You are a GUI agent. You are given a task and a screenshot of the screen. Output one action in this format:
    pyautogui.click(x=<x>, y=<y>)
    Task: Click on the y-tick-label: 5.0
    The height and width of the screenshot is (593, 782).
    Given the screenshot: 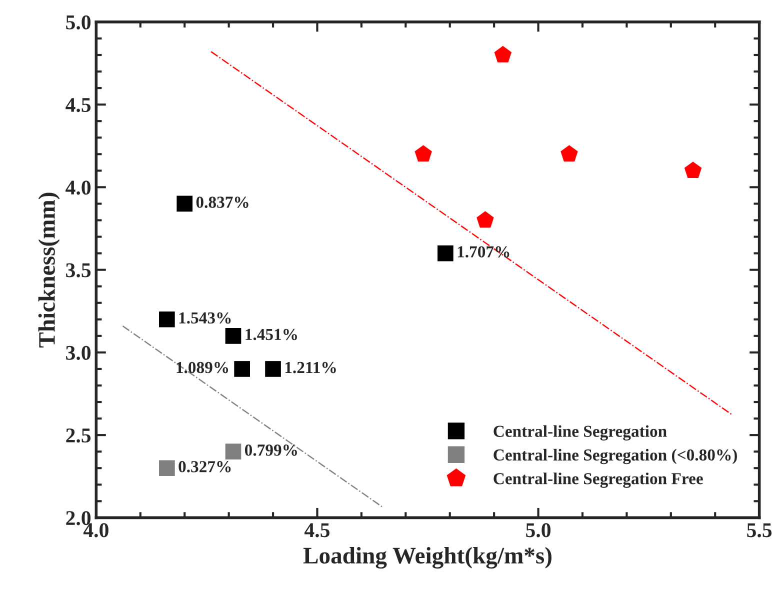 What is the action you would take?
    pyautogui.click(x=78, y=22)
    